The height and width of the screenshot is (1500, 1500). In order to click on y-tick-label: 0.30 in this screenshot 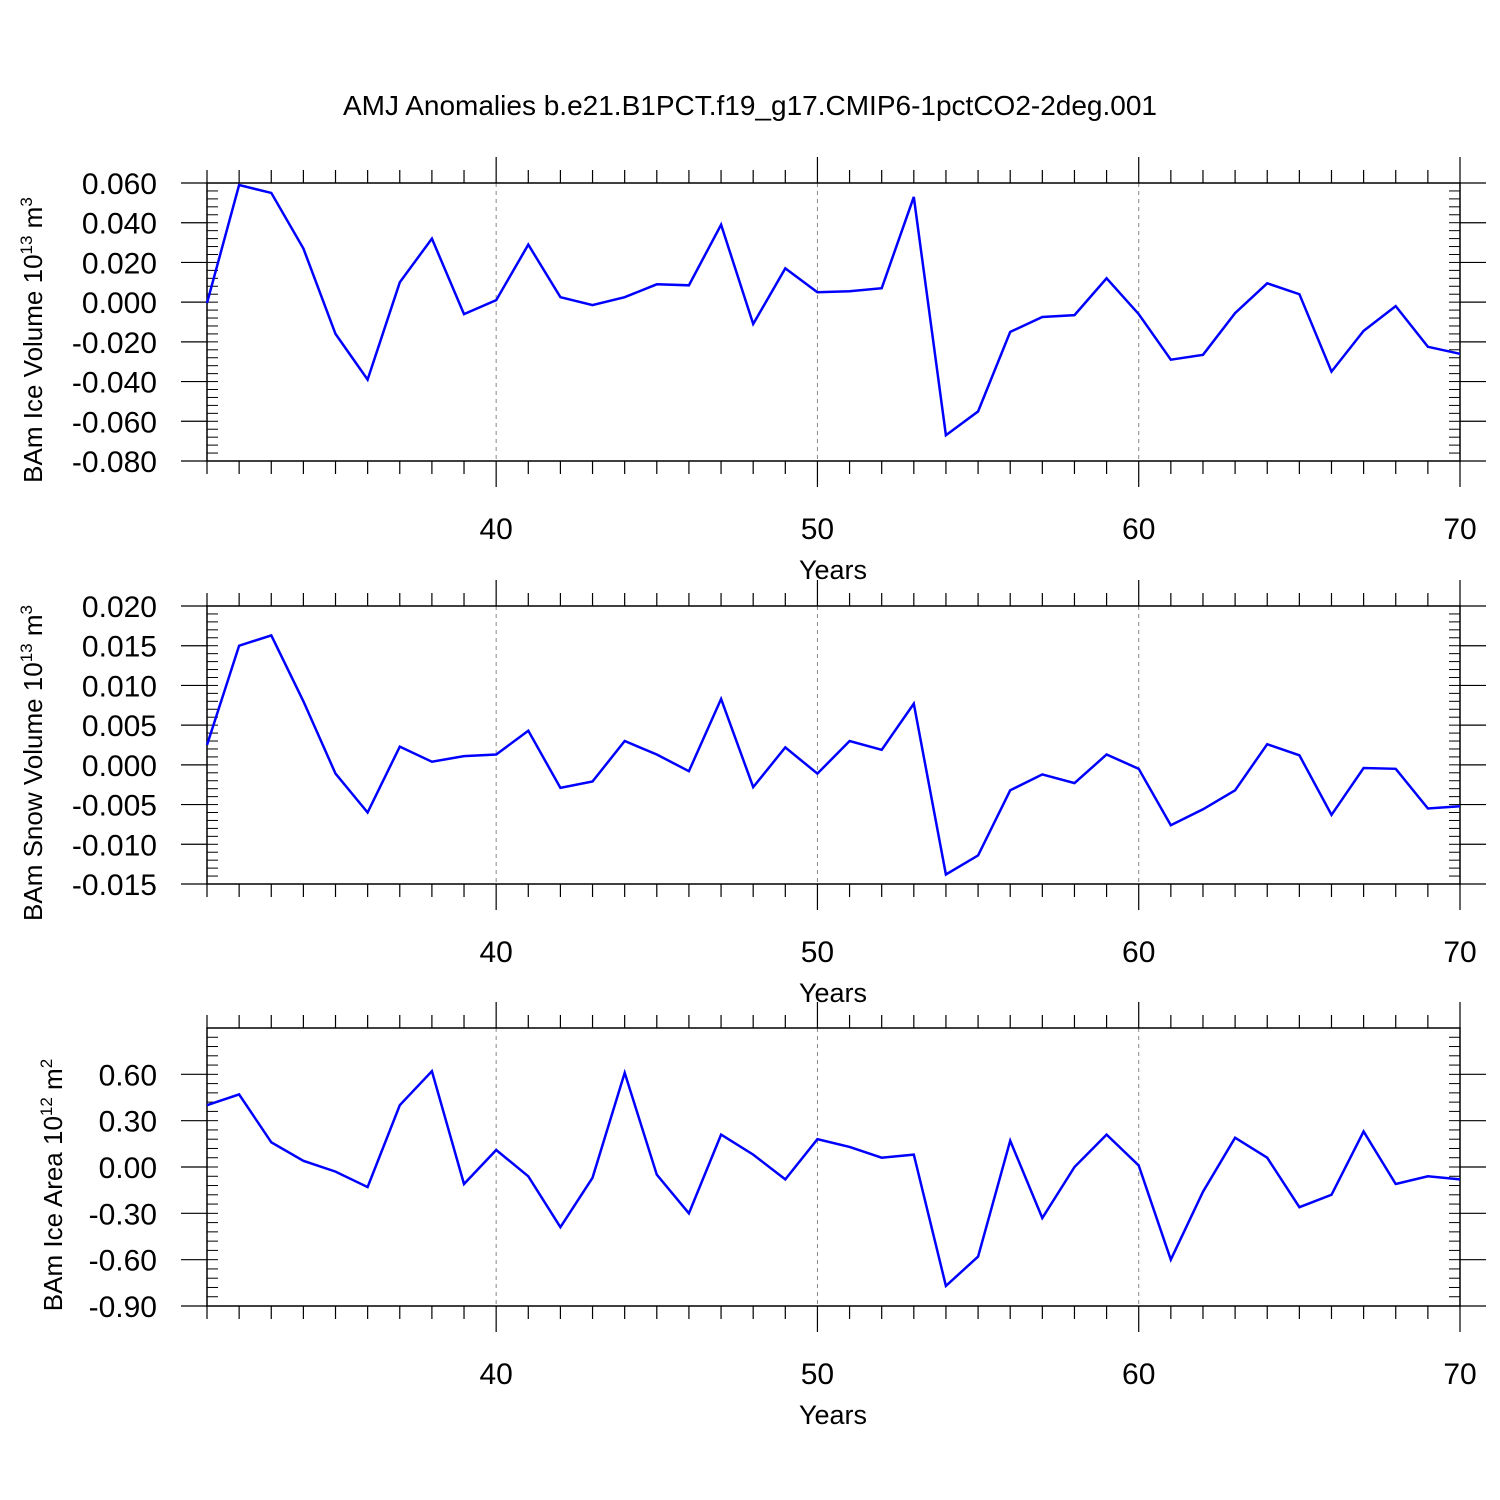, I will do `click(128, 1122)`.